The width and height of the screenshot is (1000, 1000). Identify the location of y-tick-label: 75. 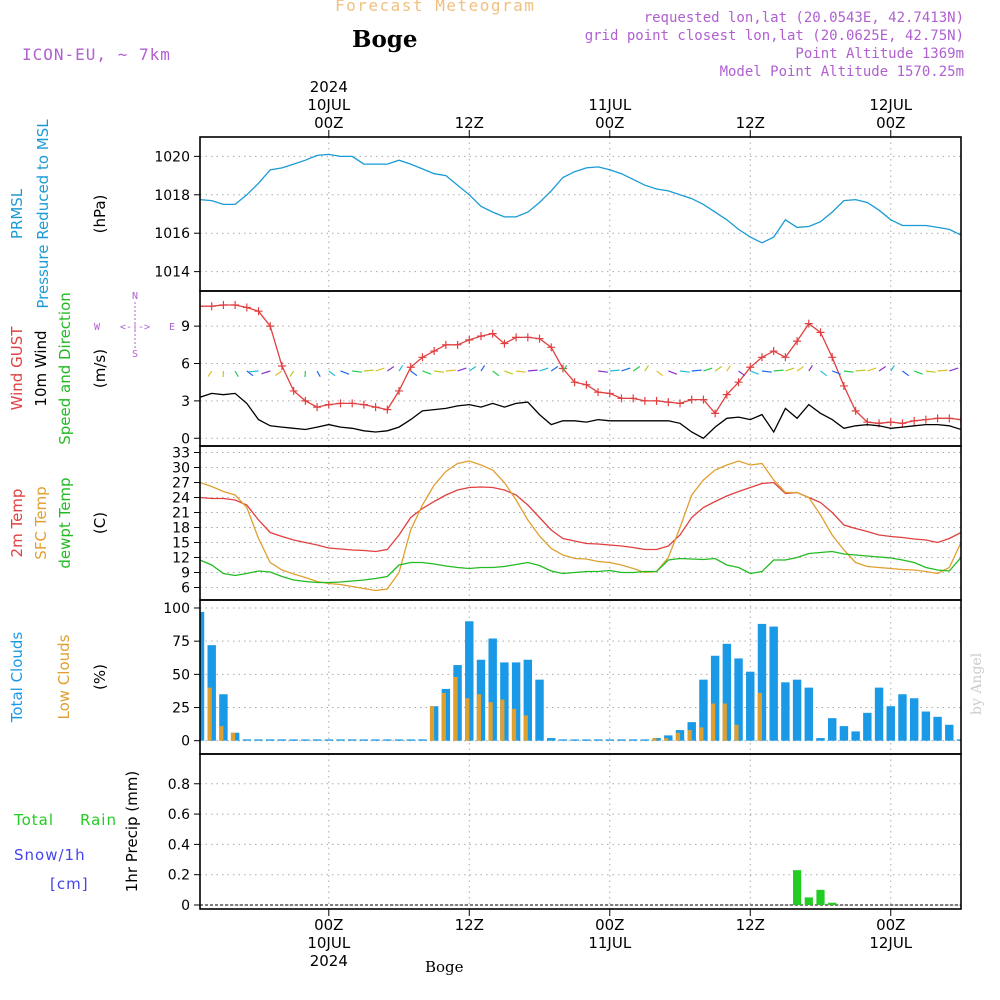
(181, 642).